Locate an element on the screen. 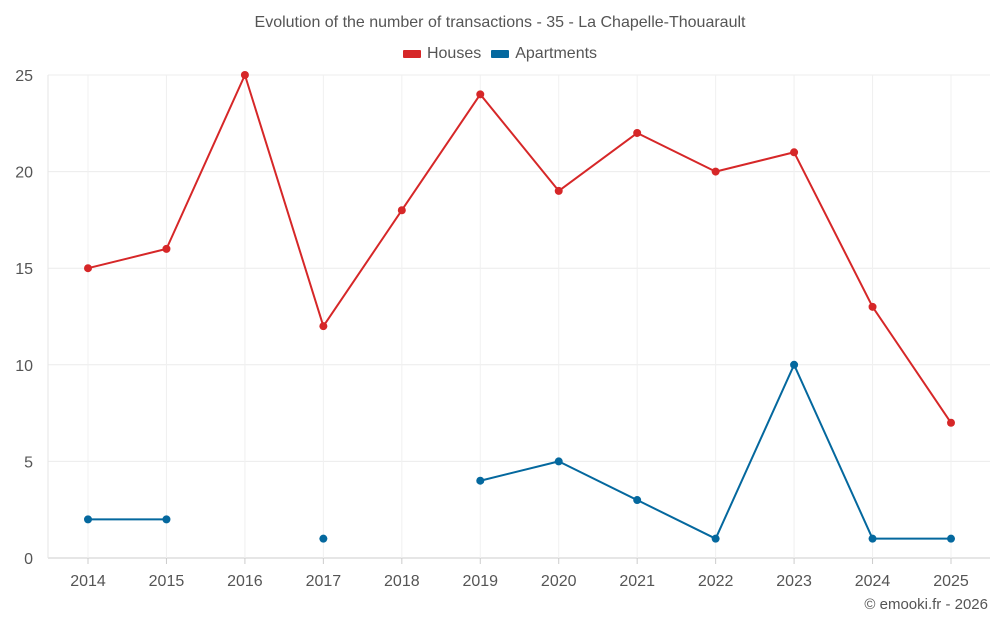 This screenshot has height=625, width=1000. point-houses-2016 is located at coordinates (244, 75).